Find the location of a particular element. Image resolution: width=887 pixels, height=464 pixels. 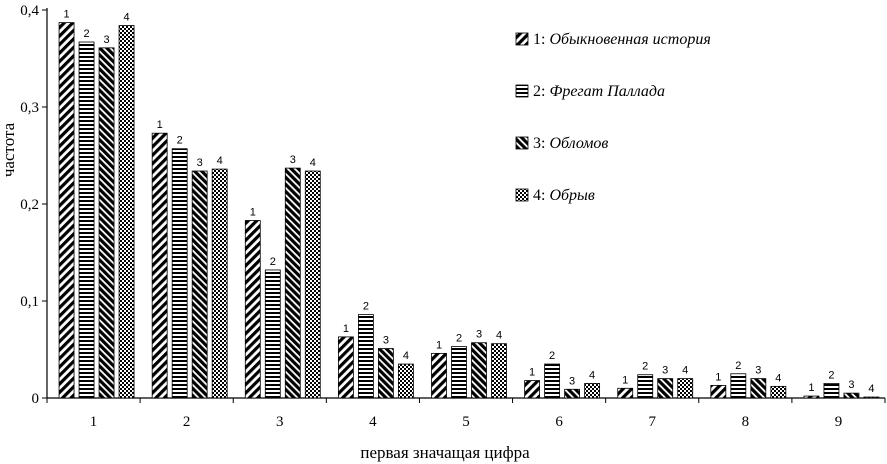

x-tick-label: 6 is located at coordinates (559, 422).